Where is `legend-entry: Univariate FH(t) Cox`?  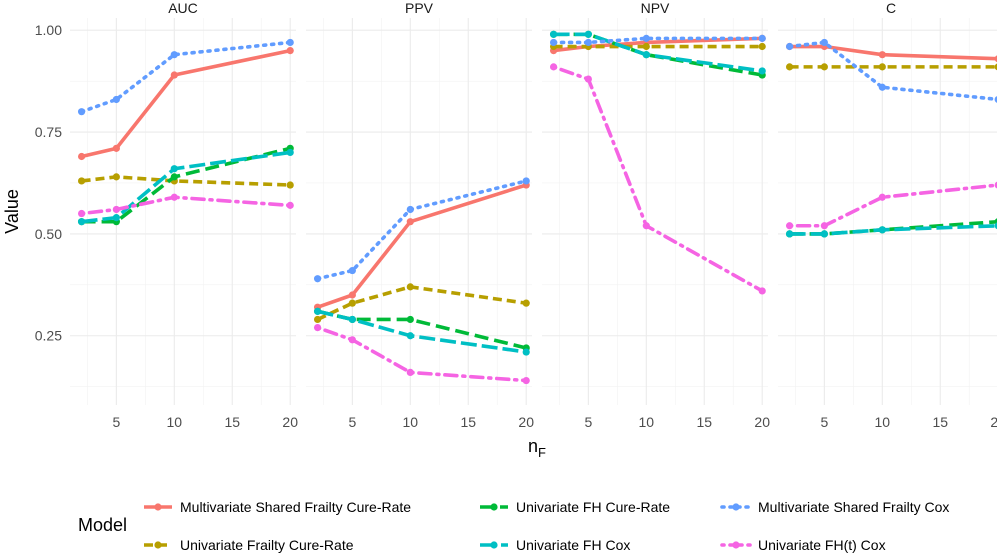 legend-entry: Univariate FH(t) Cox is located at coordinates (803, 545).